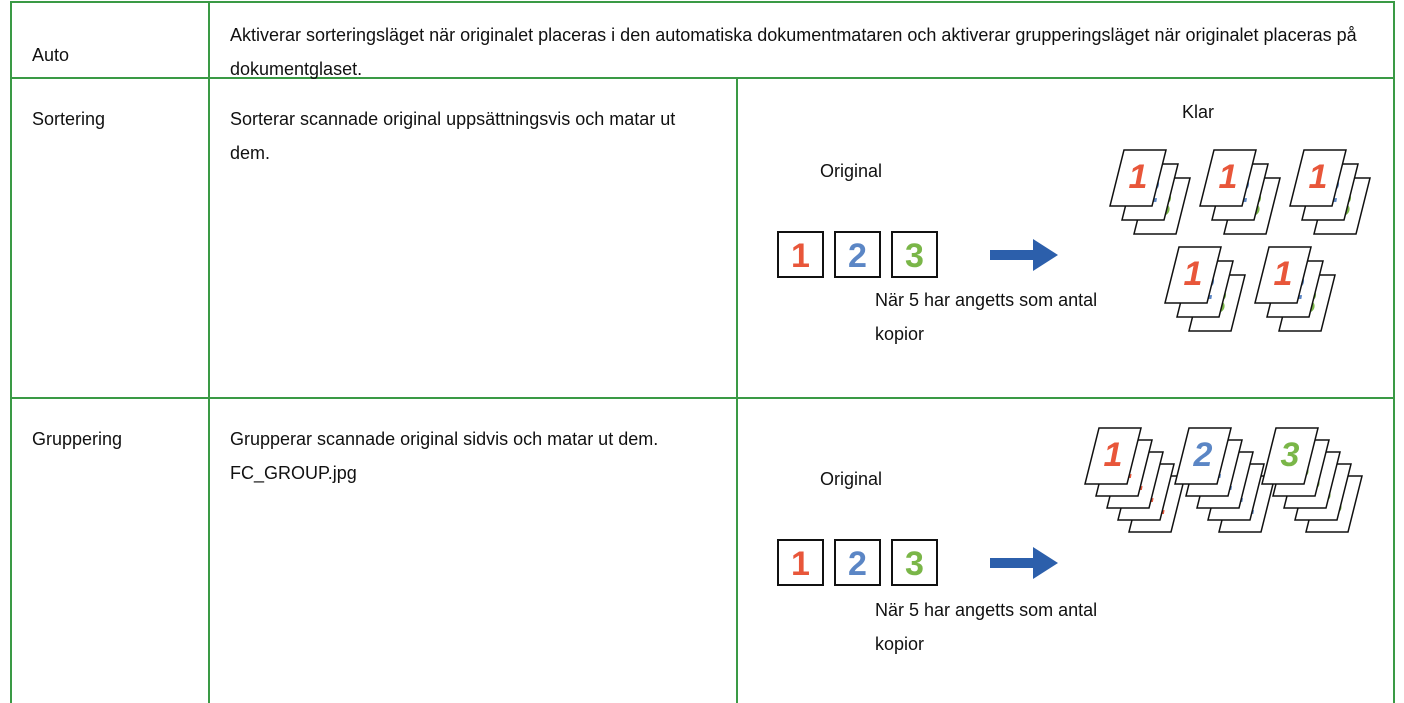 The height and width of the screenshot is (703, 1404). I want to click on sheet-digit: 2, so click(1203, 455).